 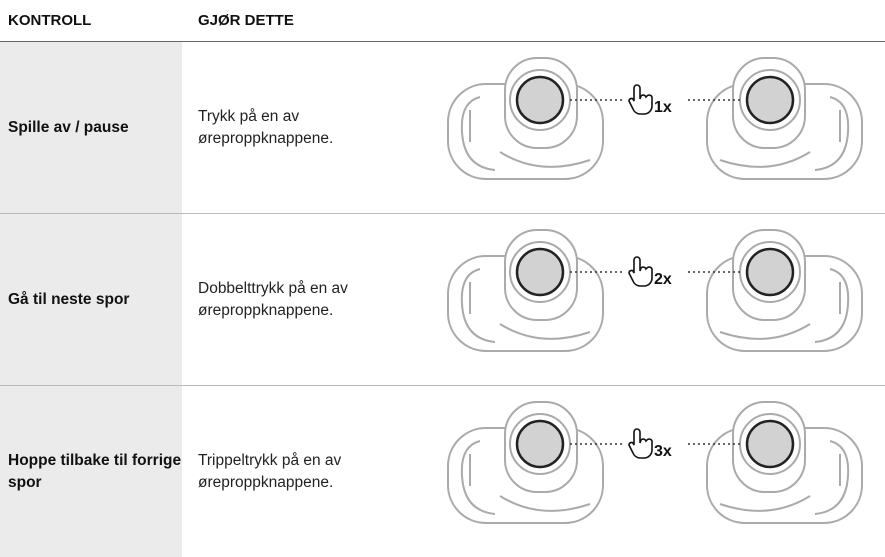 What do you see at coordinates (655, 118) in the screenshot?
I see `earbud-illustration: 1x` at bounding box center [655, 118].